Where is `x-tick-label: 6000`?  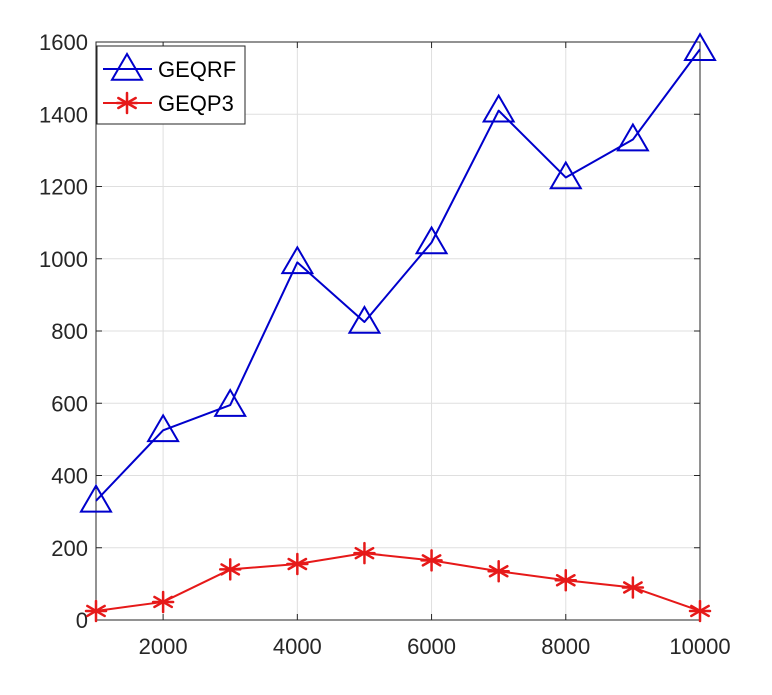 x-tick-label: 6000 is located at coordinates (431, 646).